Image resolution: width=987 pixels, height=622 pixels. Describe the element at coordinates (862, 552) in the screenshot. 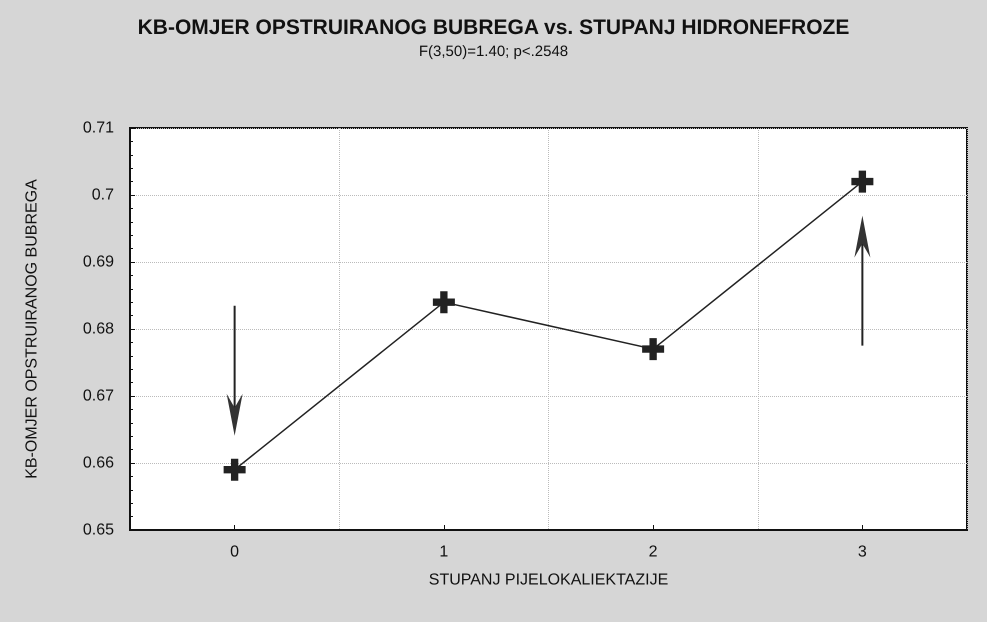

I see `x-tick-label: 3` at that location.